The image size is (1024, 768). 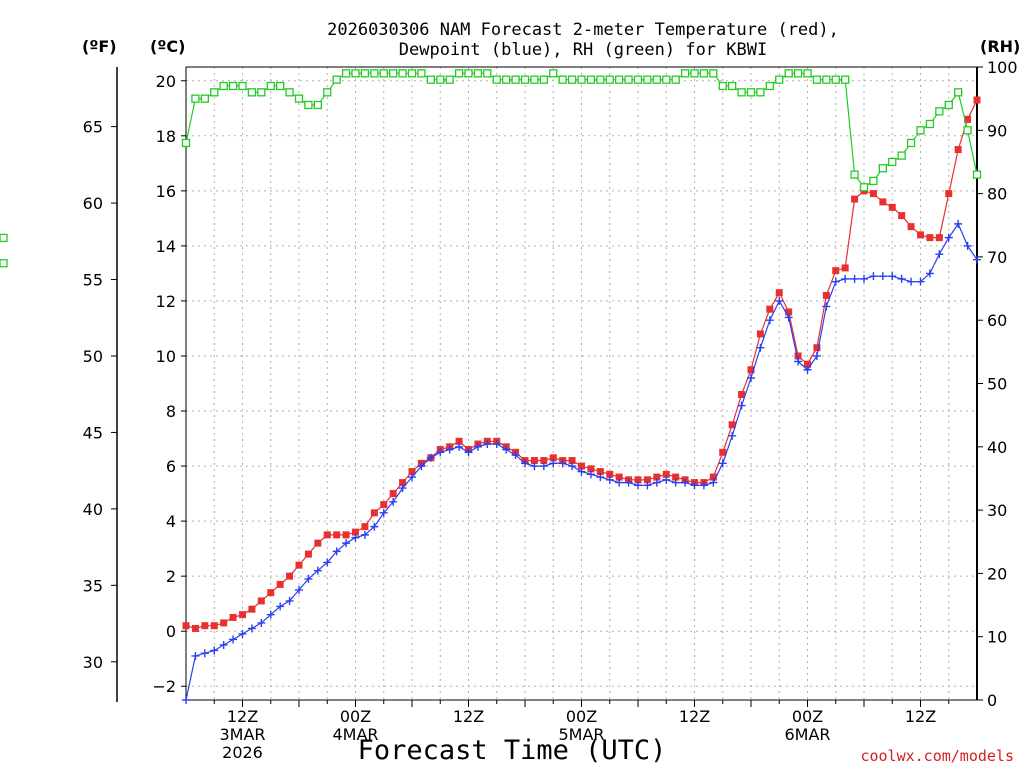 What do you see at coordinates (171, 521) in the screenshot?
I see `celsius-tick-label: 4` at bounding box center [171, 521].